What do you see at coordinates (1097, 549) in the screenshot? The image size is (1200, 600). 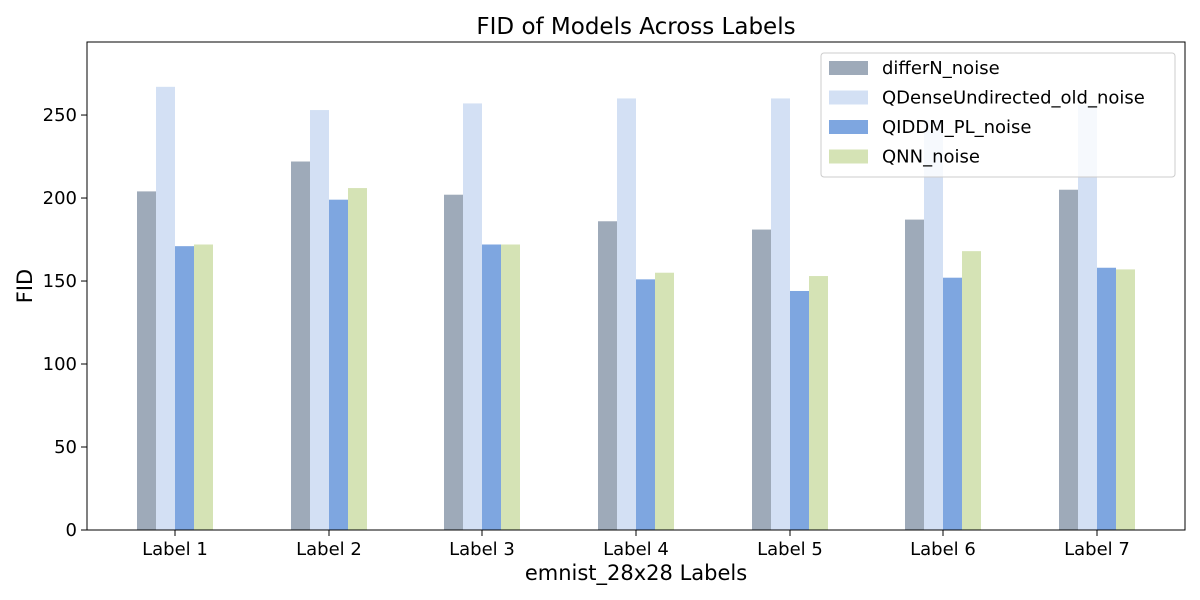 I see `x-tick-label: Label 7` at bounding box center [1097, 549].